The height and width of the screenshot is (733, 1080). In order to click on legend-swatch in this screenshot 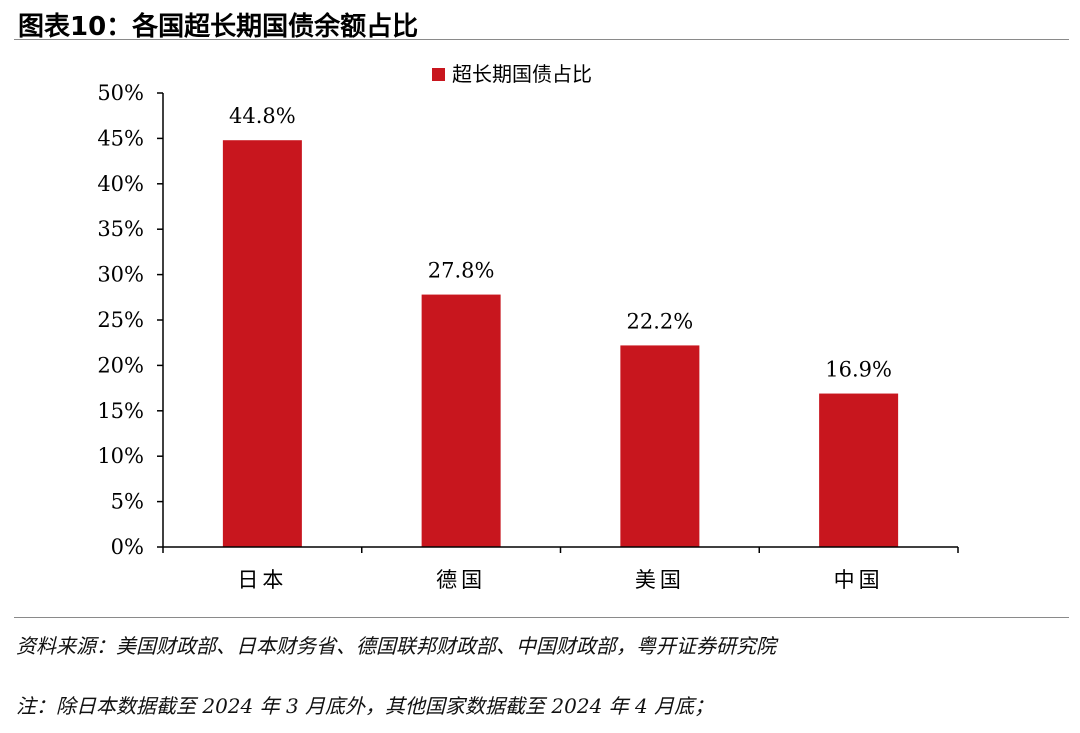, I will do `click(438, 74)`.